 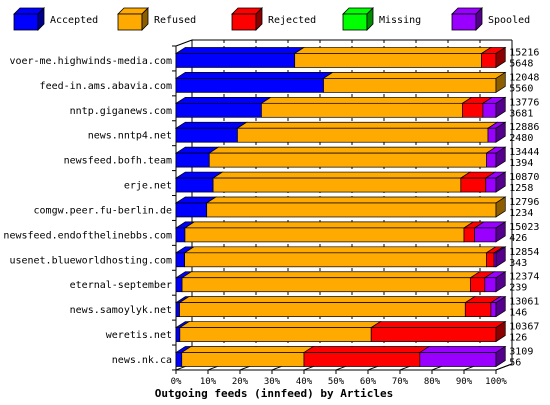 What do you see at coordinates (509, 20) in the screenshot?
I see `legend-label-spooled: Spooled` at bounding box center [509, 20].